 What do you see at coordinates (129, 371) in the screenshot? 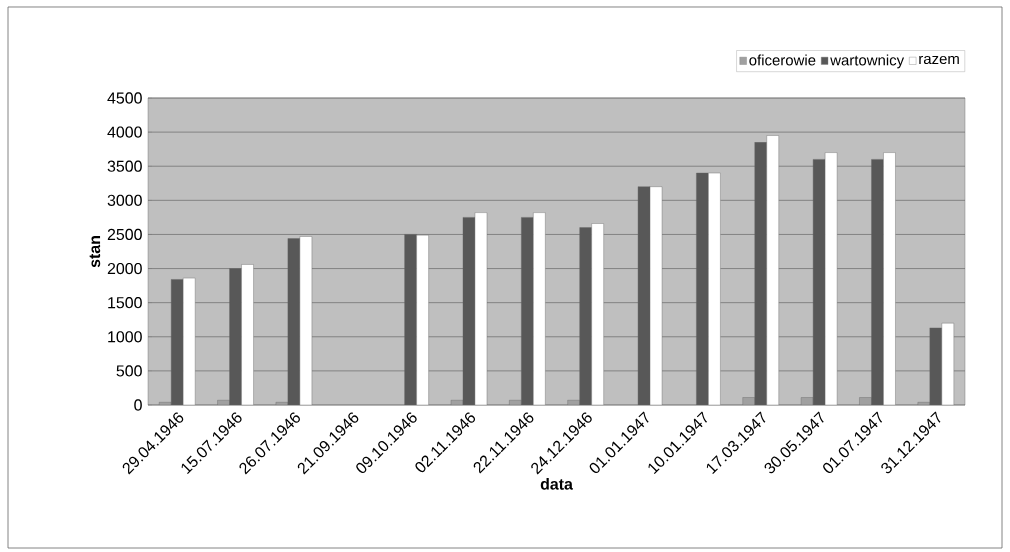
I see `y-tick-label: 500` at bounding box center [129, 371].